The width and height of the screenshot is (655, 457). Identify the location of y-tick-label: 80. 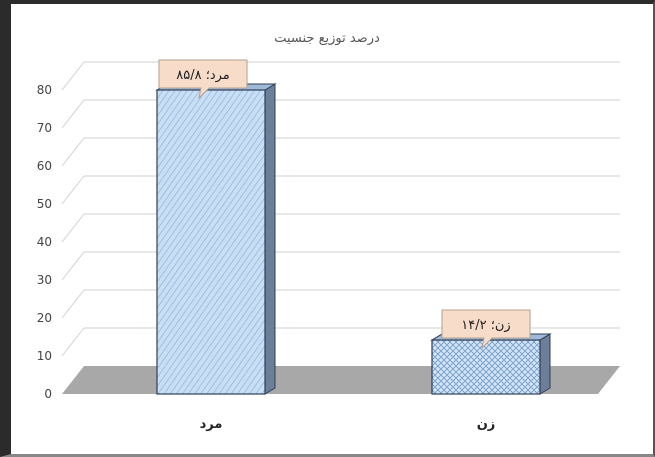
(44, 90).